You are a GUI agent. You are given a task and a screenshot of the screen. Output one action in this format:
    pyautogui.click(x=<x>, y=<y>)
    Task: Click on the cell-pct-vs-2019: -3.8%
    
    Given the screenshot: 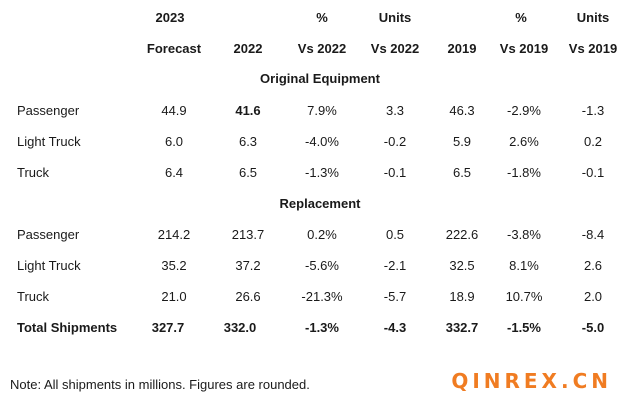 What is the action you would take?
    pyautogui.click(x=524, y=234)
    